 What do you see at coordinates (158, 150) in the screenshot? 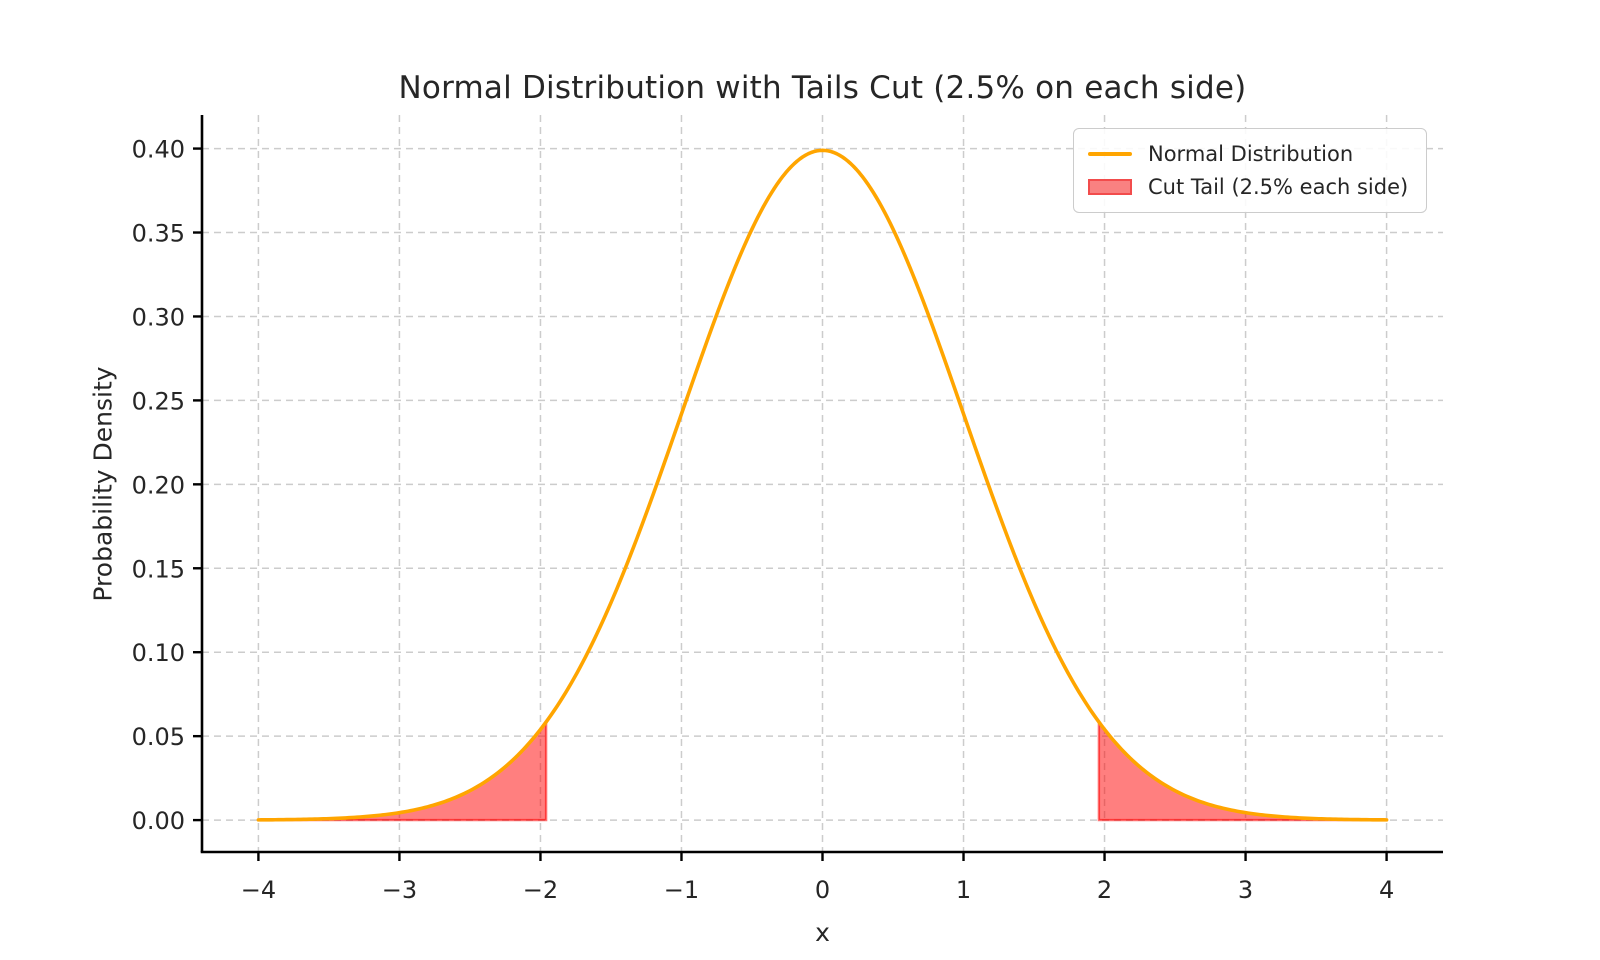
I see `y-tick-label-0.40: 0.40` at bounding box center [158, 150].